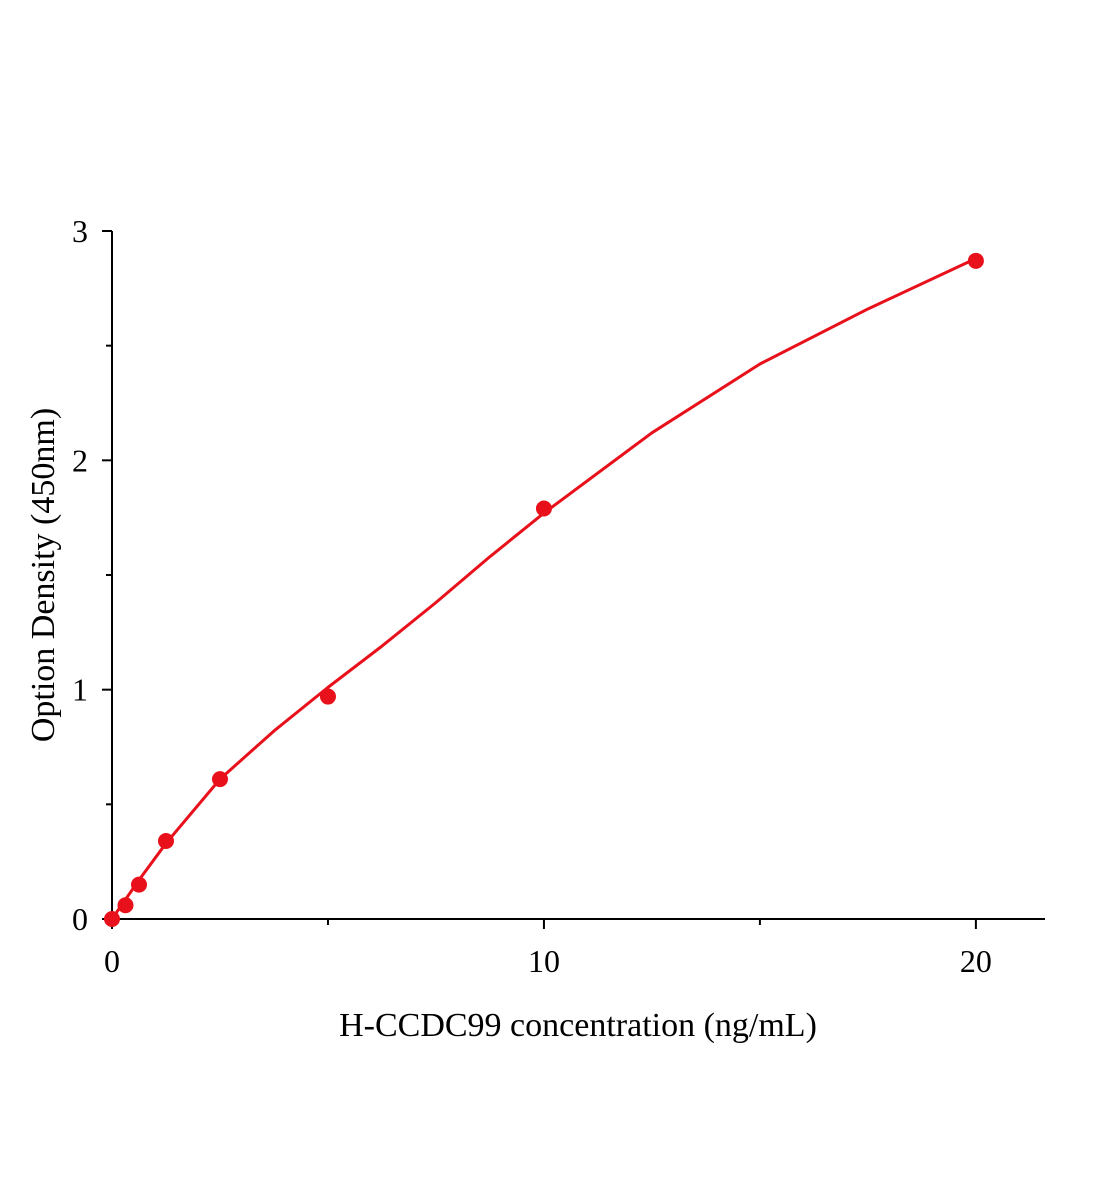 The height and width of the screenshot is (1200, 1104). Describe the element at coordinates (976, 961) in the screenshot. I see `x-tick-label: 20` at that location.